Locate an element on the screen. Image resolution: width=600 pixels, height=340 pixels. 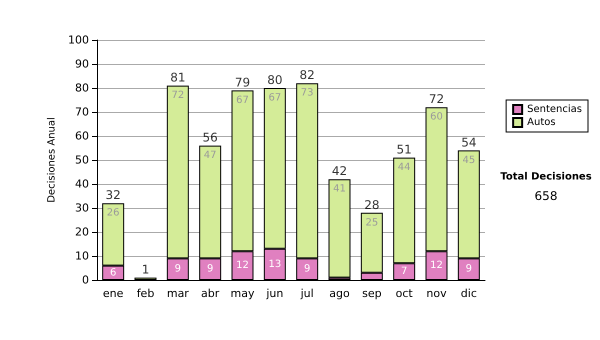
total-label: 1 is located at coordinates (146, 269).